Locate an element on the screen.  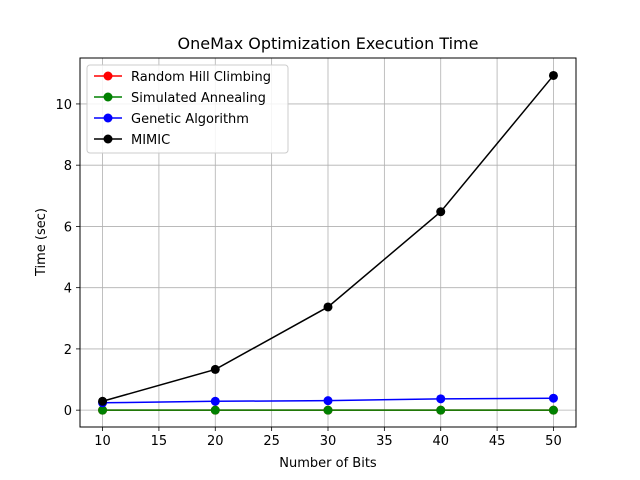
y-tick-label: 8 is located at coordinates (68, 166).